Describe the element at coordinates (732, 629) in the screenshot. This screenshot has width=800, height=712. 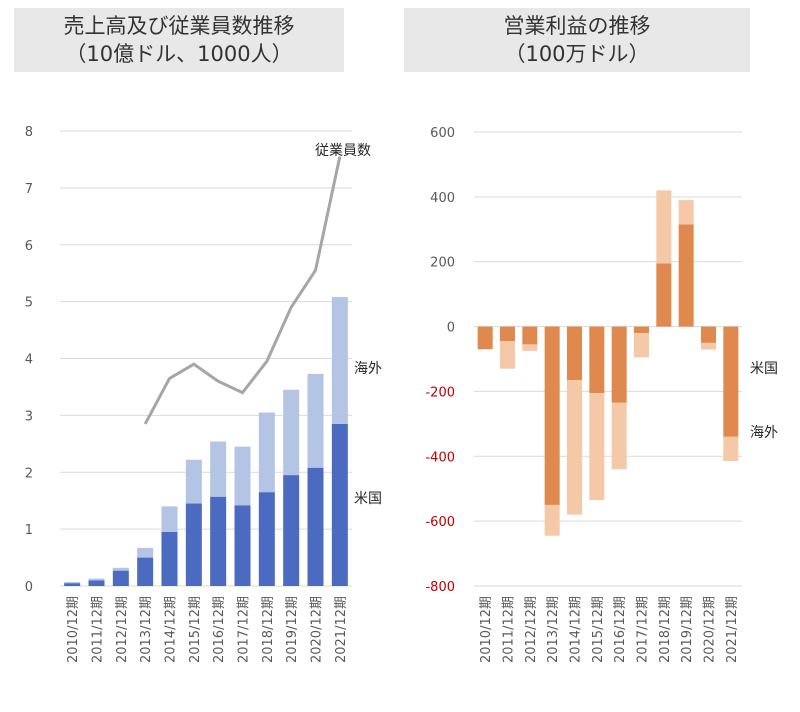
I see `profit-x-tick-label: 2021/12期` at that location.